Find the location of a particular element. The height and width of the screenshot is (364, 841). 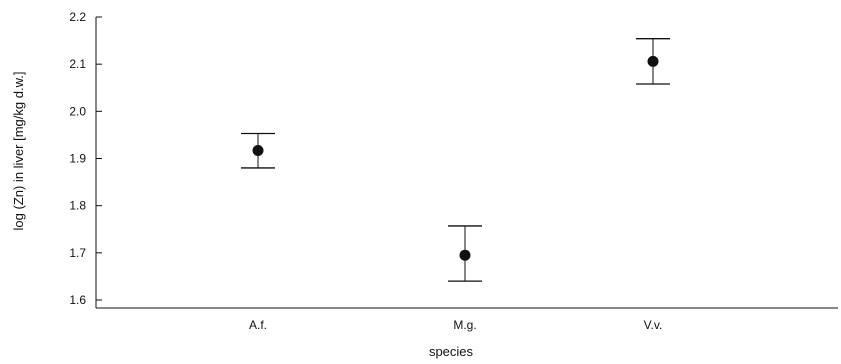

x-ticks: A.f. M.g. V.v. is located at coordinates (455, 325).